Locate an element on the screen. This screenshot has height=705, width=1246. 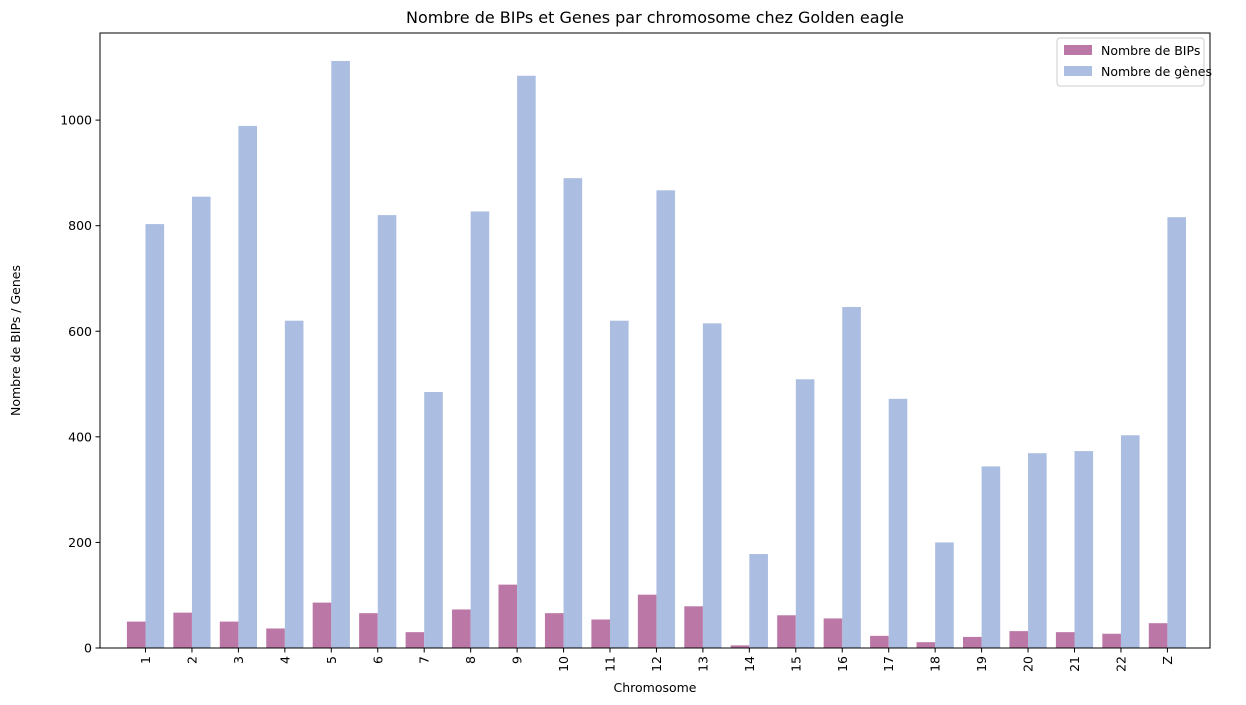
x-tick-label: 13 is located at coordinates (702, 664).